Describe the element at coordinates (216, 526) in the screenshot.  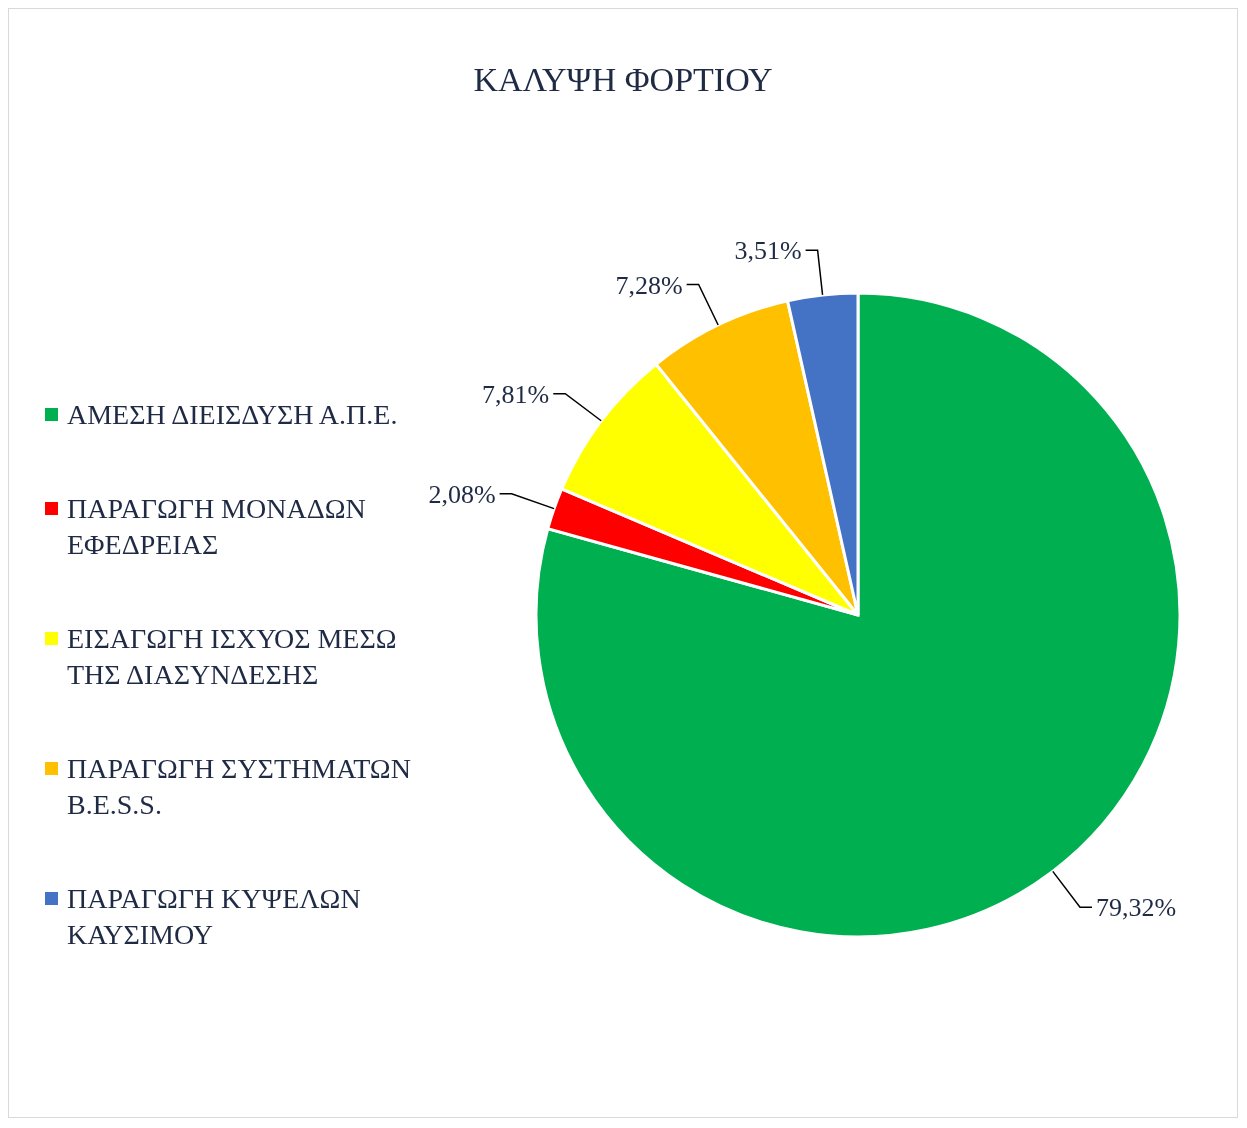
I see `legend-label: ΠΑΡΑΓΩΓΗ ΜΟΝΑΔΩΝ ΕΦΕΔΡΕΙΑΣ` at that location.